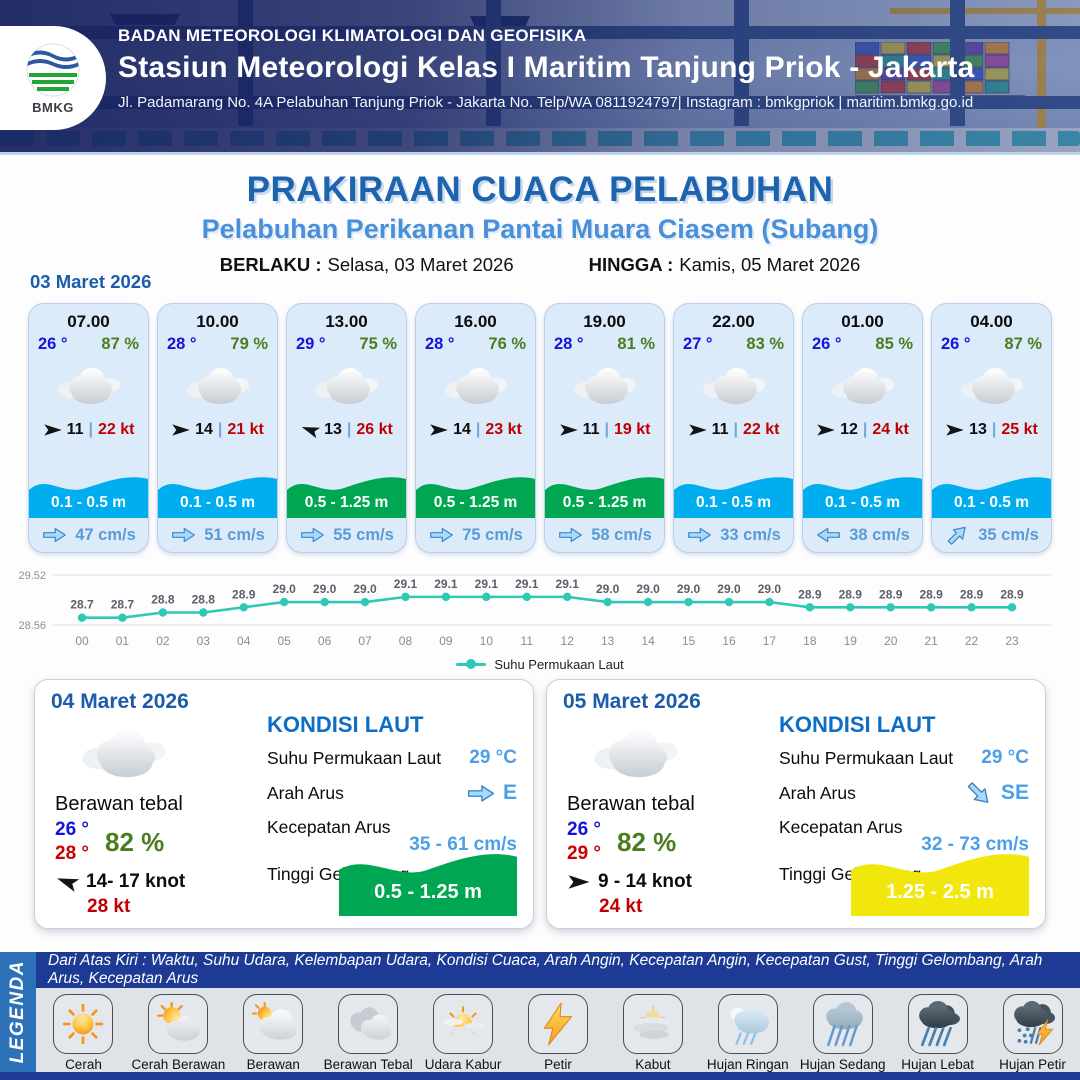 Image resolution: width=1080 pixels, height=1080 pixels. Describe the element at coordinates (178, 1033) in the screenshot. I see `legend-item: Cerah Berawan` at that location.